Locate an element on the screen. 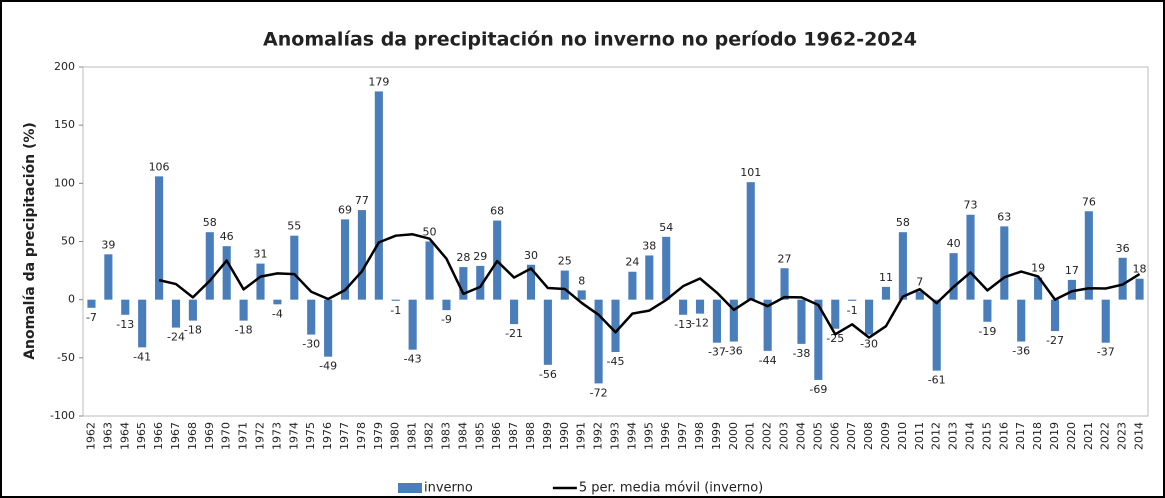 The image size is (1165, 498). x-tick-label: 2004 is located at coordinates (800, 436).